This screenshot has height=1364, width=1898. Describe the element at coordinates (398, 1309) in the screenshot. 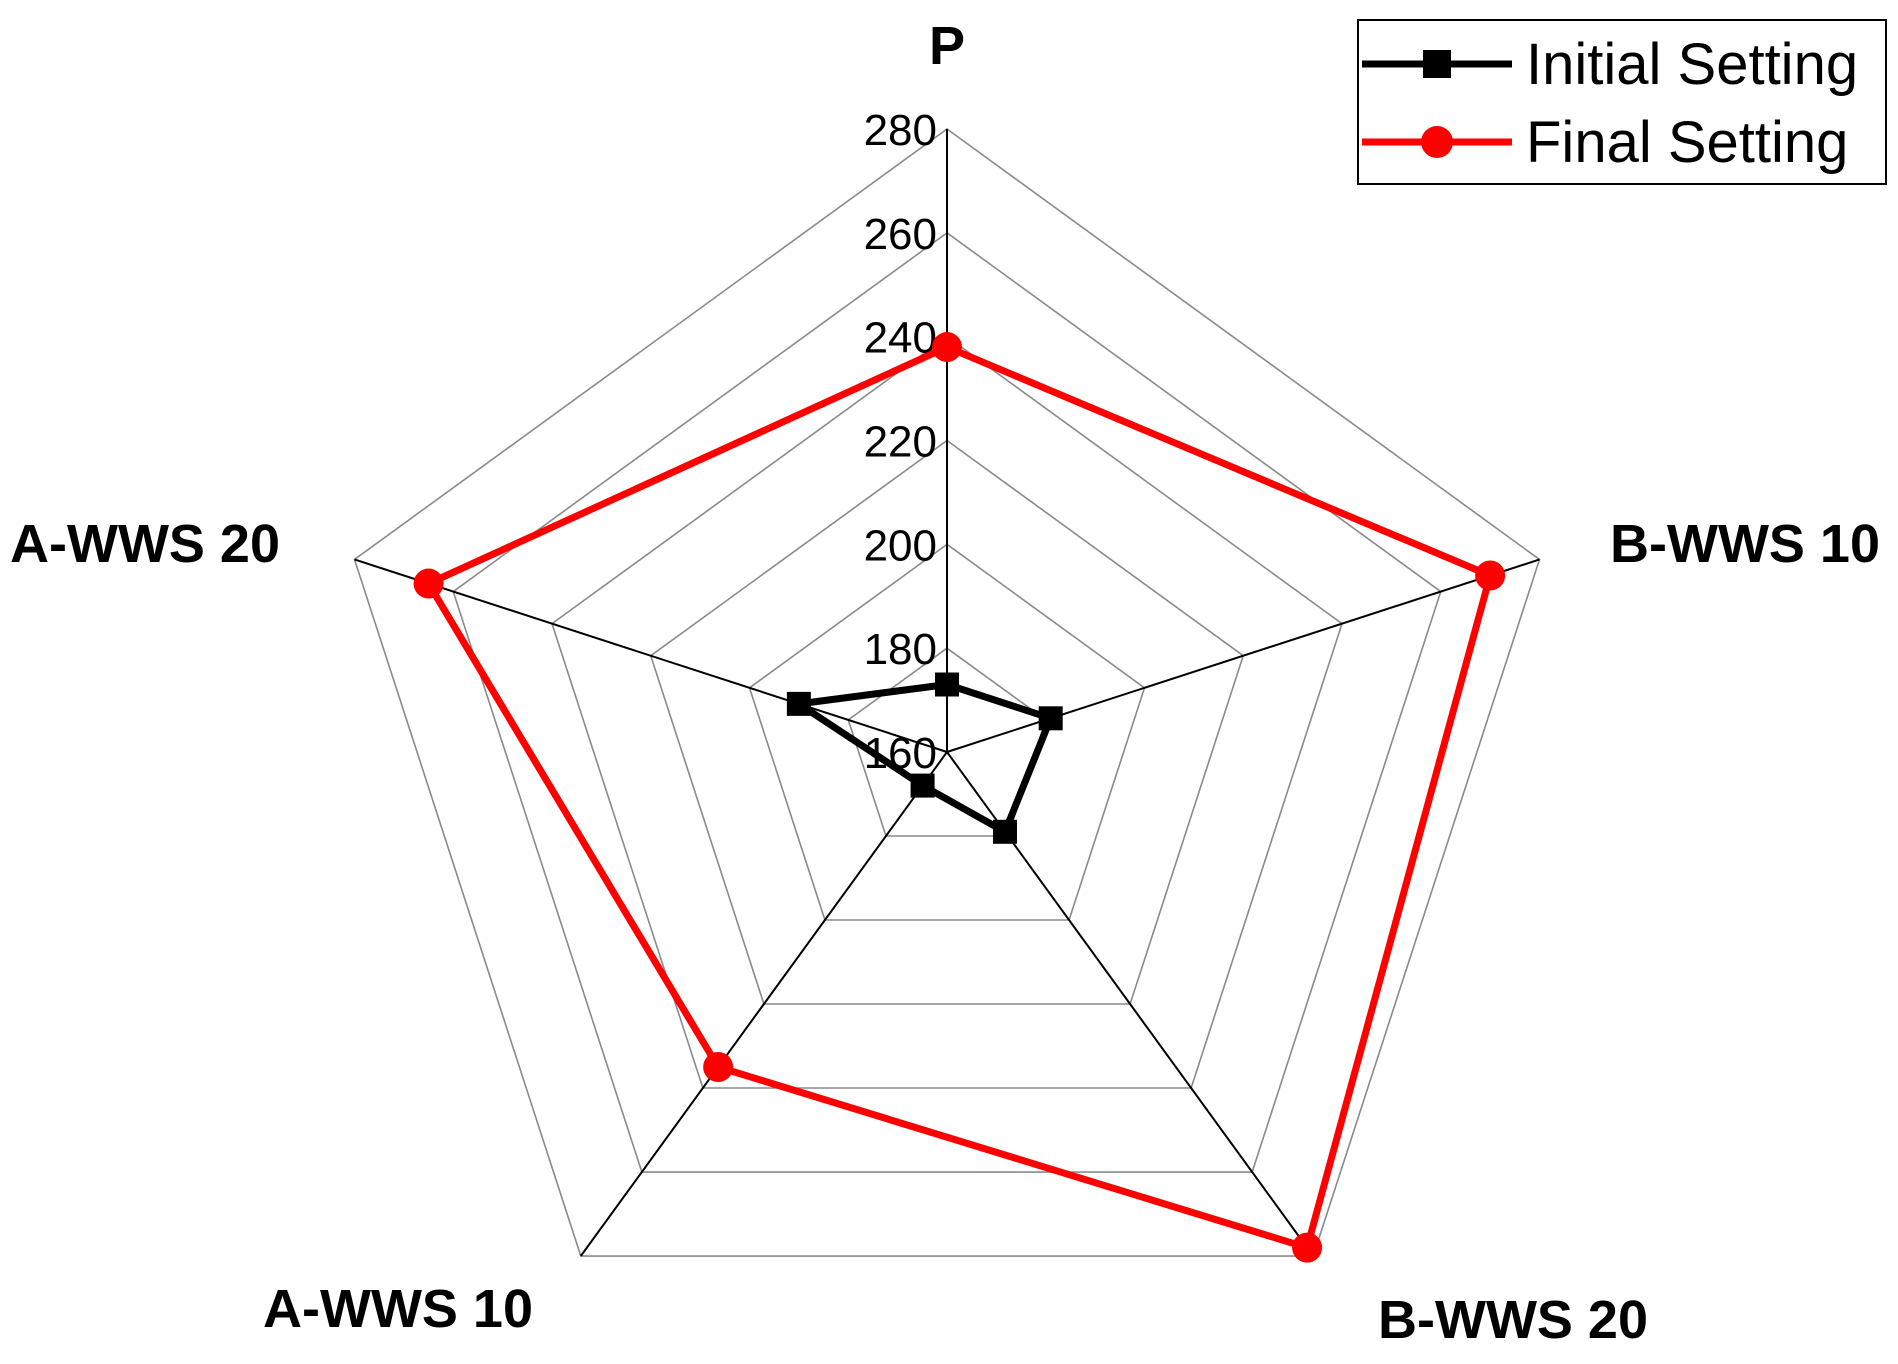

I see `axis-label-a-wws-10: A-WWS 10` at that location.